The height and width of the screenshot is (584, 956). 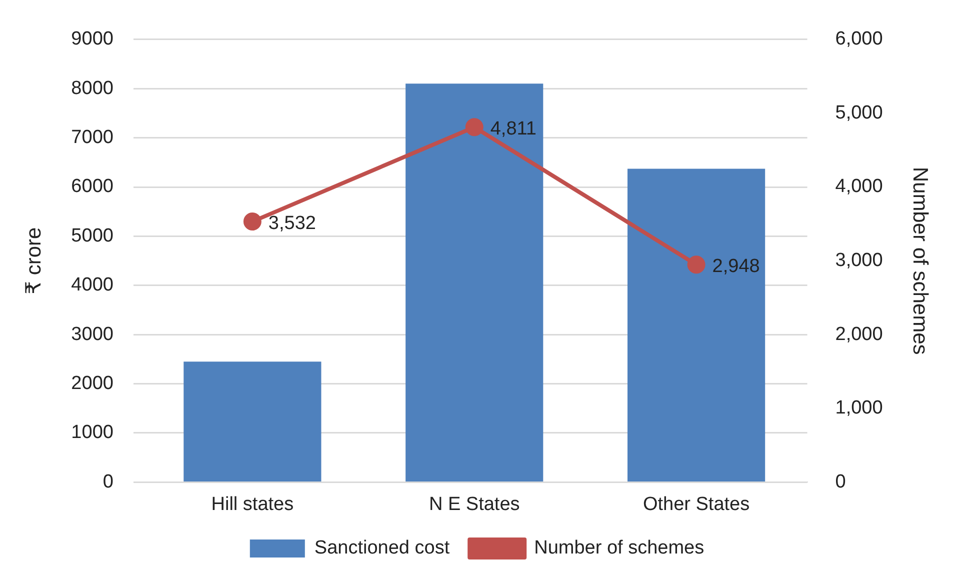 What do you see at coordinates (92, 39) in the screenshot?
I see `y-tick-label: 9000` at bounding box center [92, 39].